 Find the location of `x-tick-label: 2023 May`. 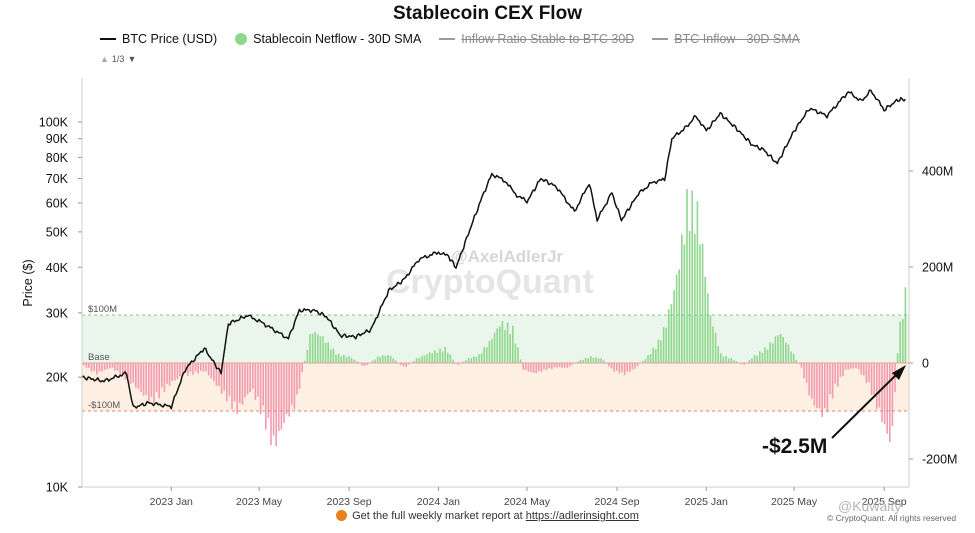

x-tick-label: 2023 May is located at coordinates (259, 502).